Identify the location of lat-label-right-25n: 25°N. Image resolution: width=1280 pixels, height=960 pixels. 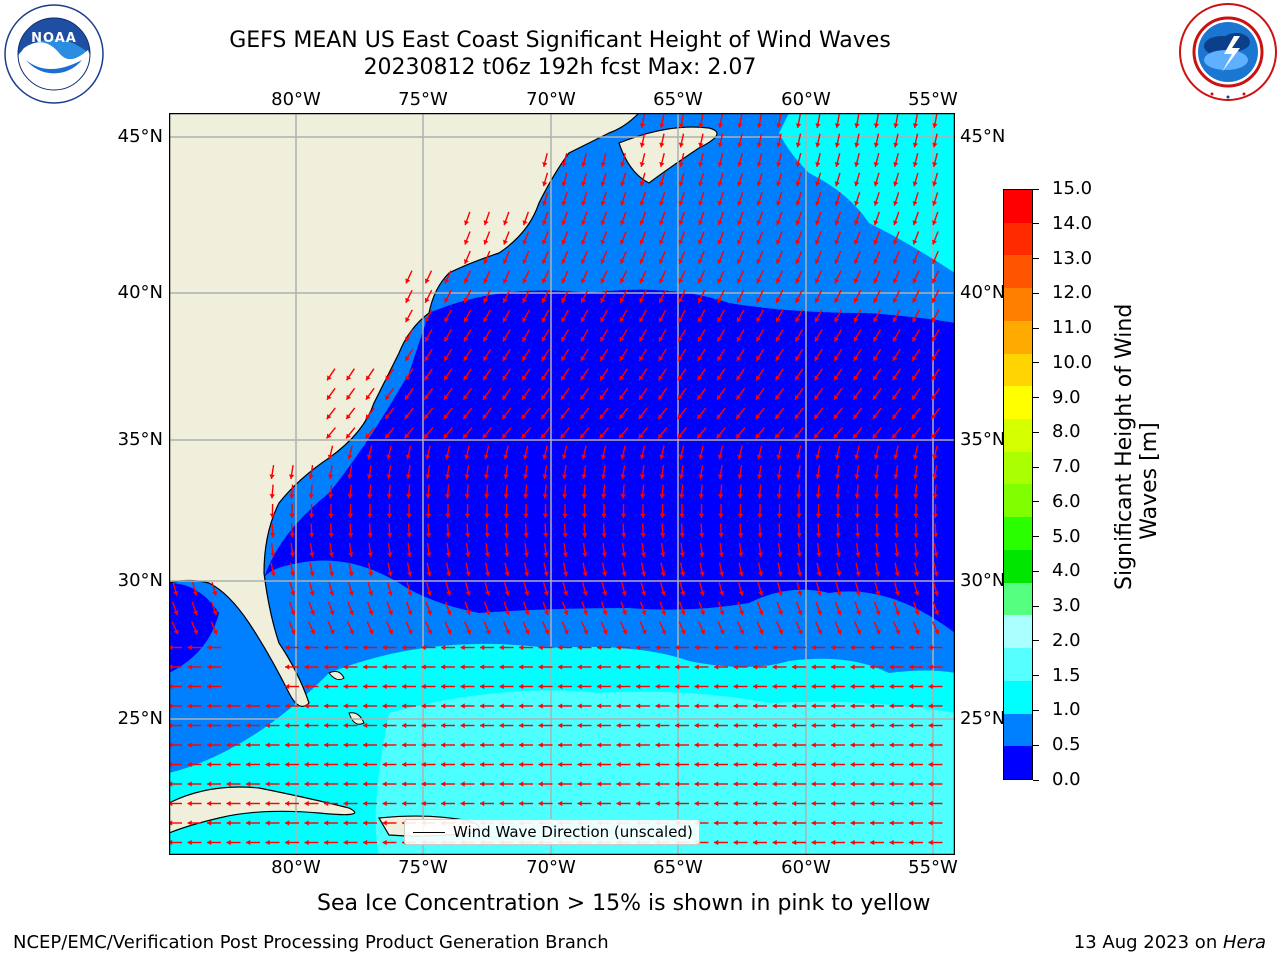
(983, 718).